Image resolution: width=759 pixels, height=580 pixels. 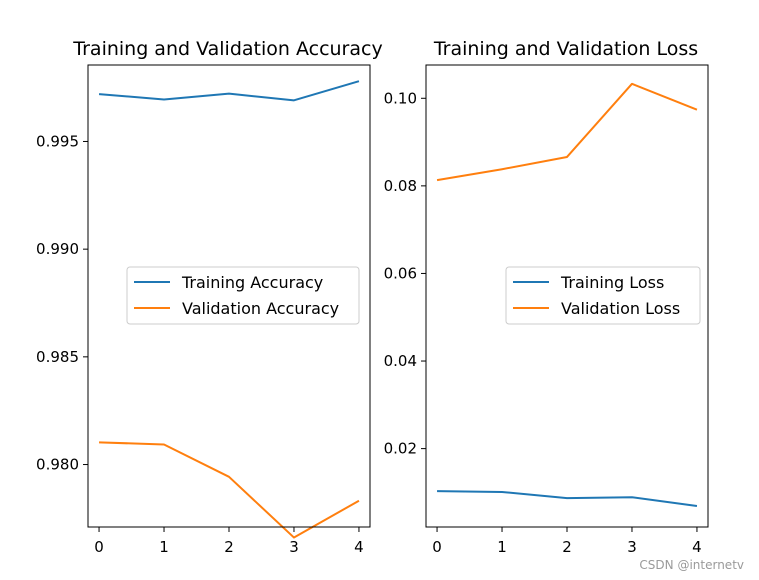 I want to click on y-tick-label: 0.985, so click(x=57, y=357).